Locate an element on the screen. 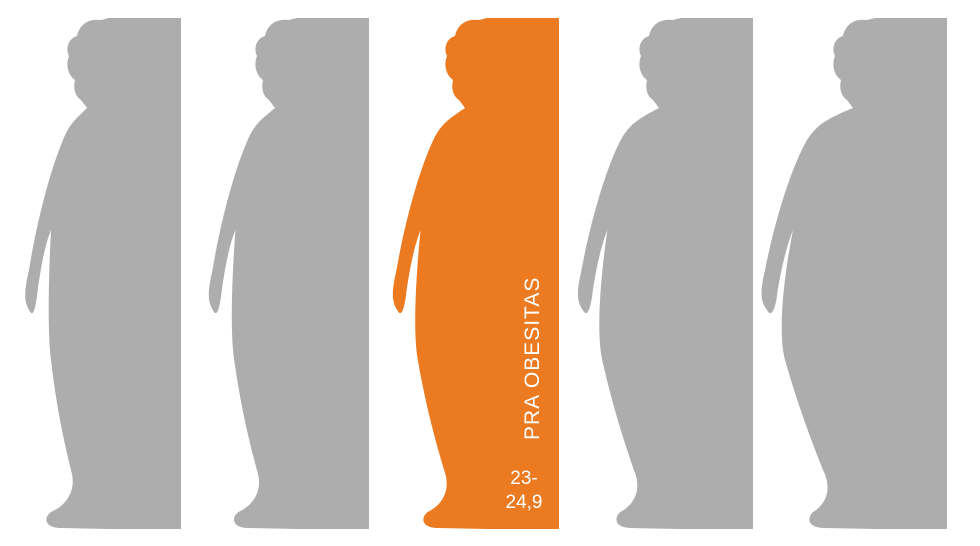  bmi-range: 23- 24,9 is located at coordinates (524, 491).